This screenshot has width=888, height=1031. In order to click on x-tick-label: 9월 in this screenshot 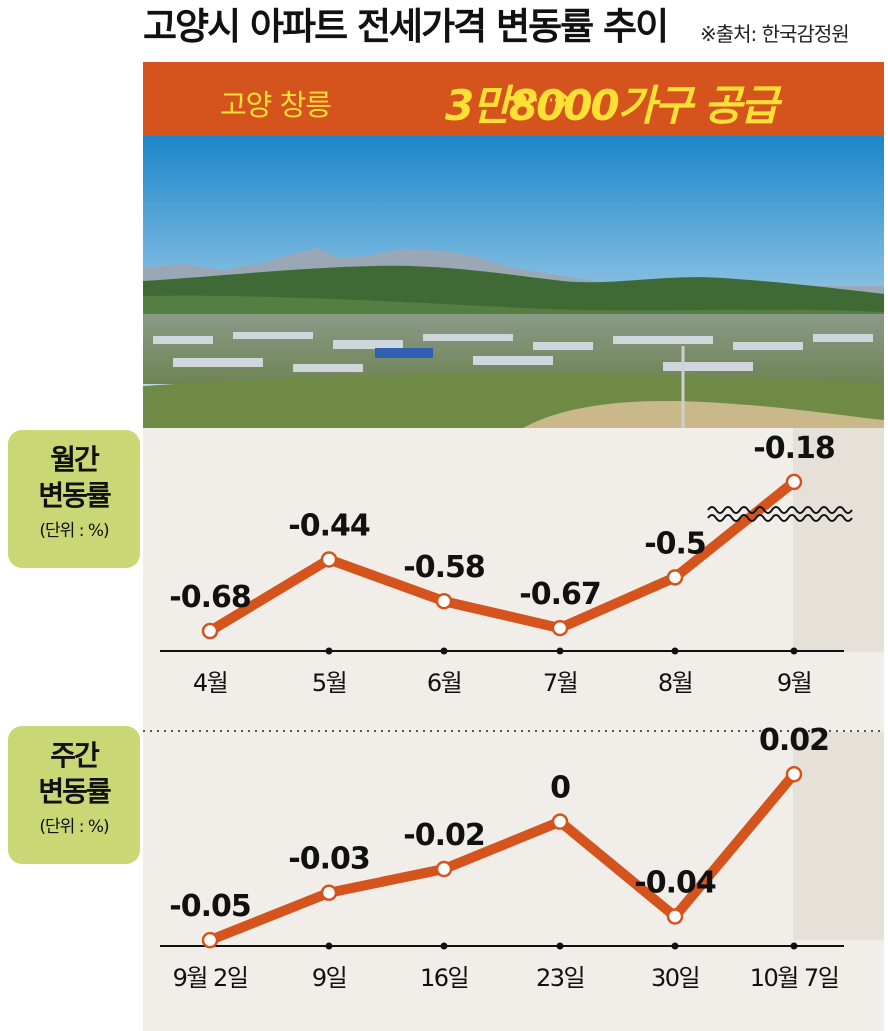, I will do `click(794, 683)`.